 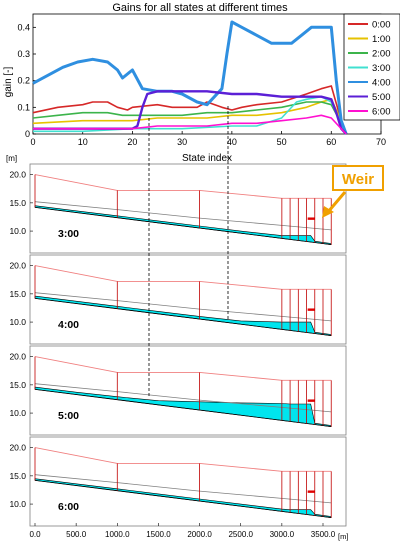 I want to click on legend-label: 1:00, so click(x=381, y=39).